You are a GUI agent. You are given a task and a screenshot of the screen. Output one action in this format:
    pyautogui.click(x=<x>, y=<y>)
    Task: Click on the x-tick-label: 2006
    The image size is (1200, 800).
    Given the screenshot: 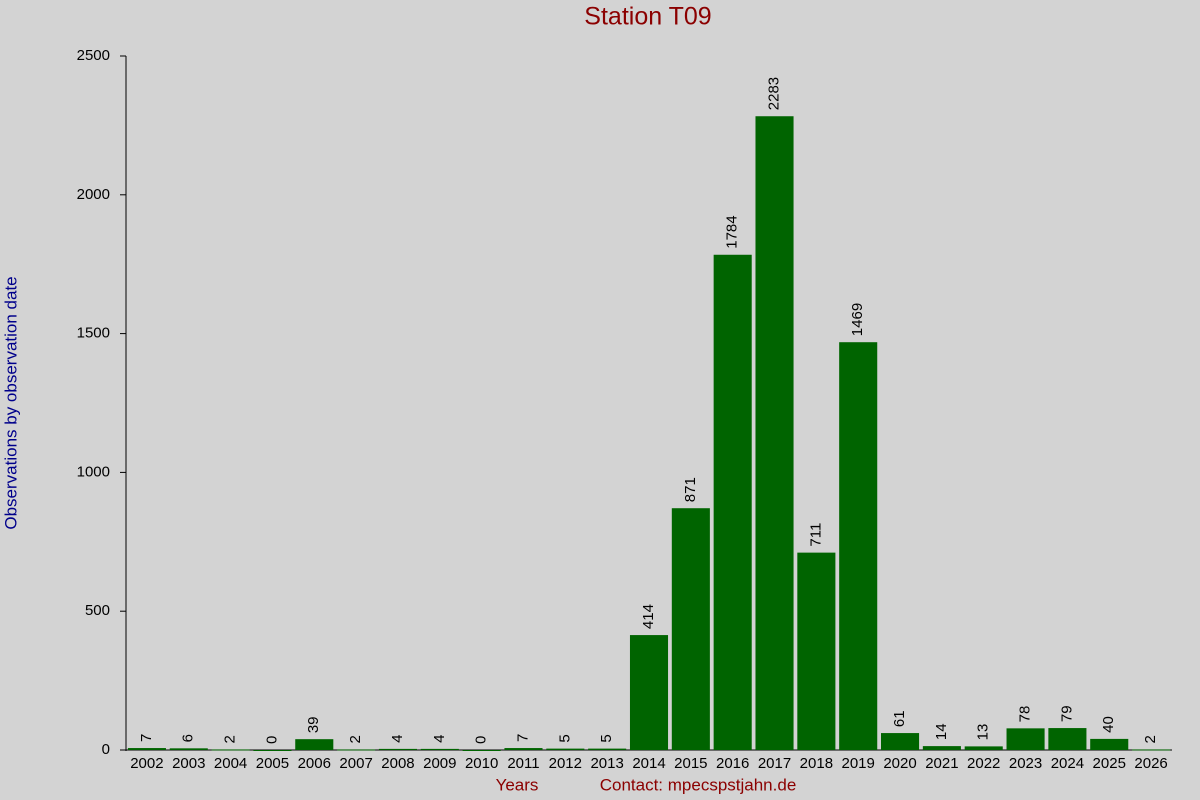 What is the action you would take?
    pyautogui.click(x=314, y=763)
    